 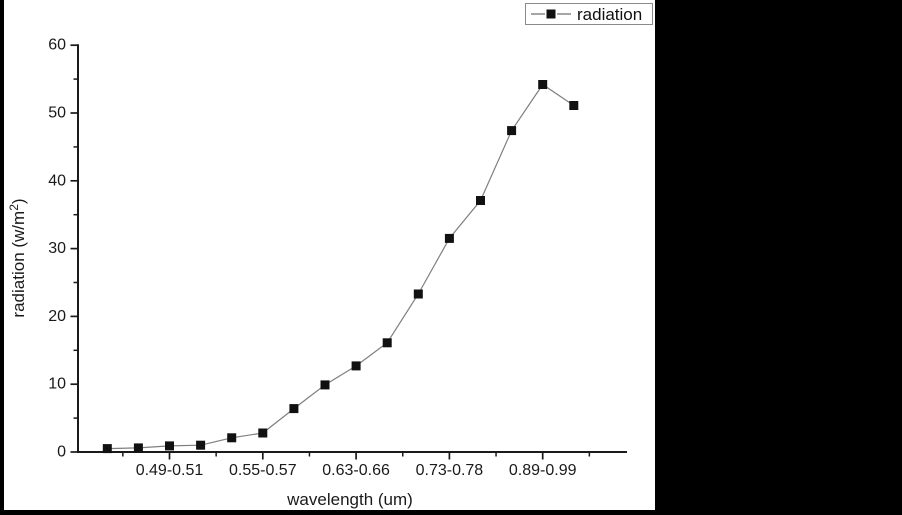 What do you see at coordinates (61, 452) in the screenshot?
I see `y-tick-label: 0` at bounding box center [61, 452].